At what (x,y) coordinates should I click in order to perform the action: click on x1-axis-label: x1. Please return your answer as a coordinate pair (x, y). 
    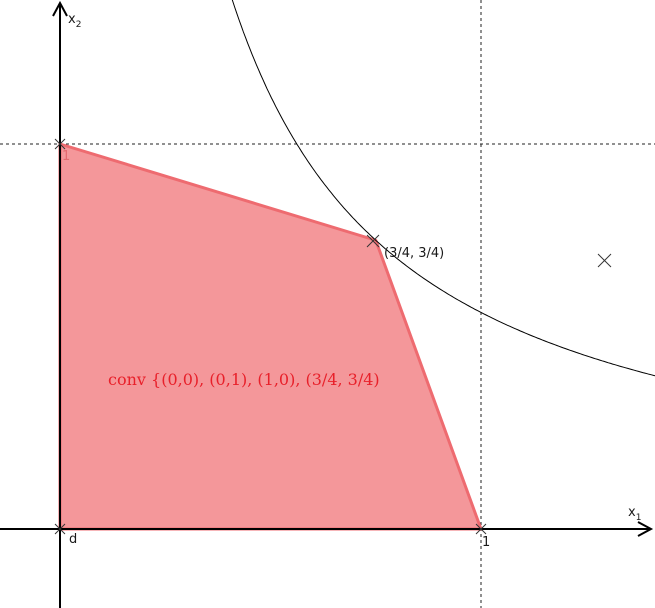
    Looking at the image, I should click on (634, 514).